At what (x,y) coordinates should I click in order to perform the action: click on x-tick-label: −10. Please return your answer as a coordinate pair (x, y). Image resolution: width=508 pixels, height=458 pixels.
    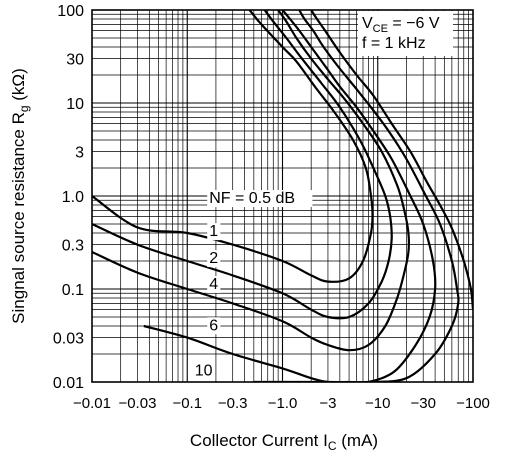
    Looking at the image, I should click on (377, 403).